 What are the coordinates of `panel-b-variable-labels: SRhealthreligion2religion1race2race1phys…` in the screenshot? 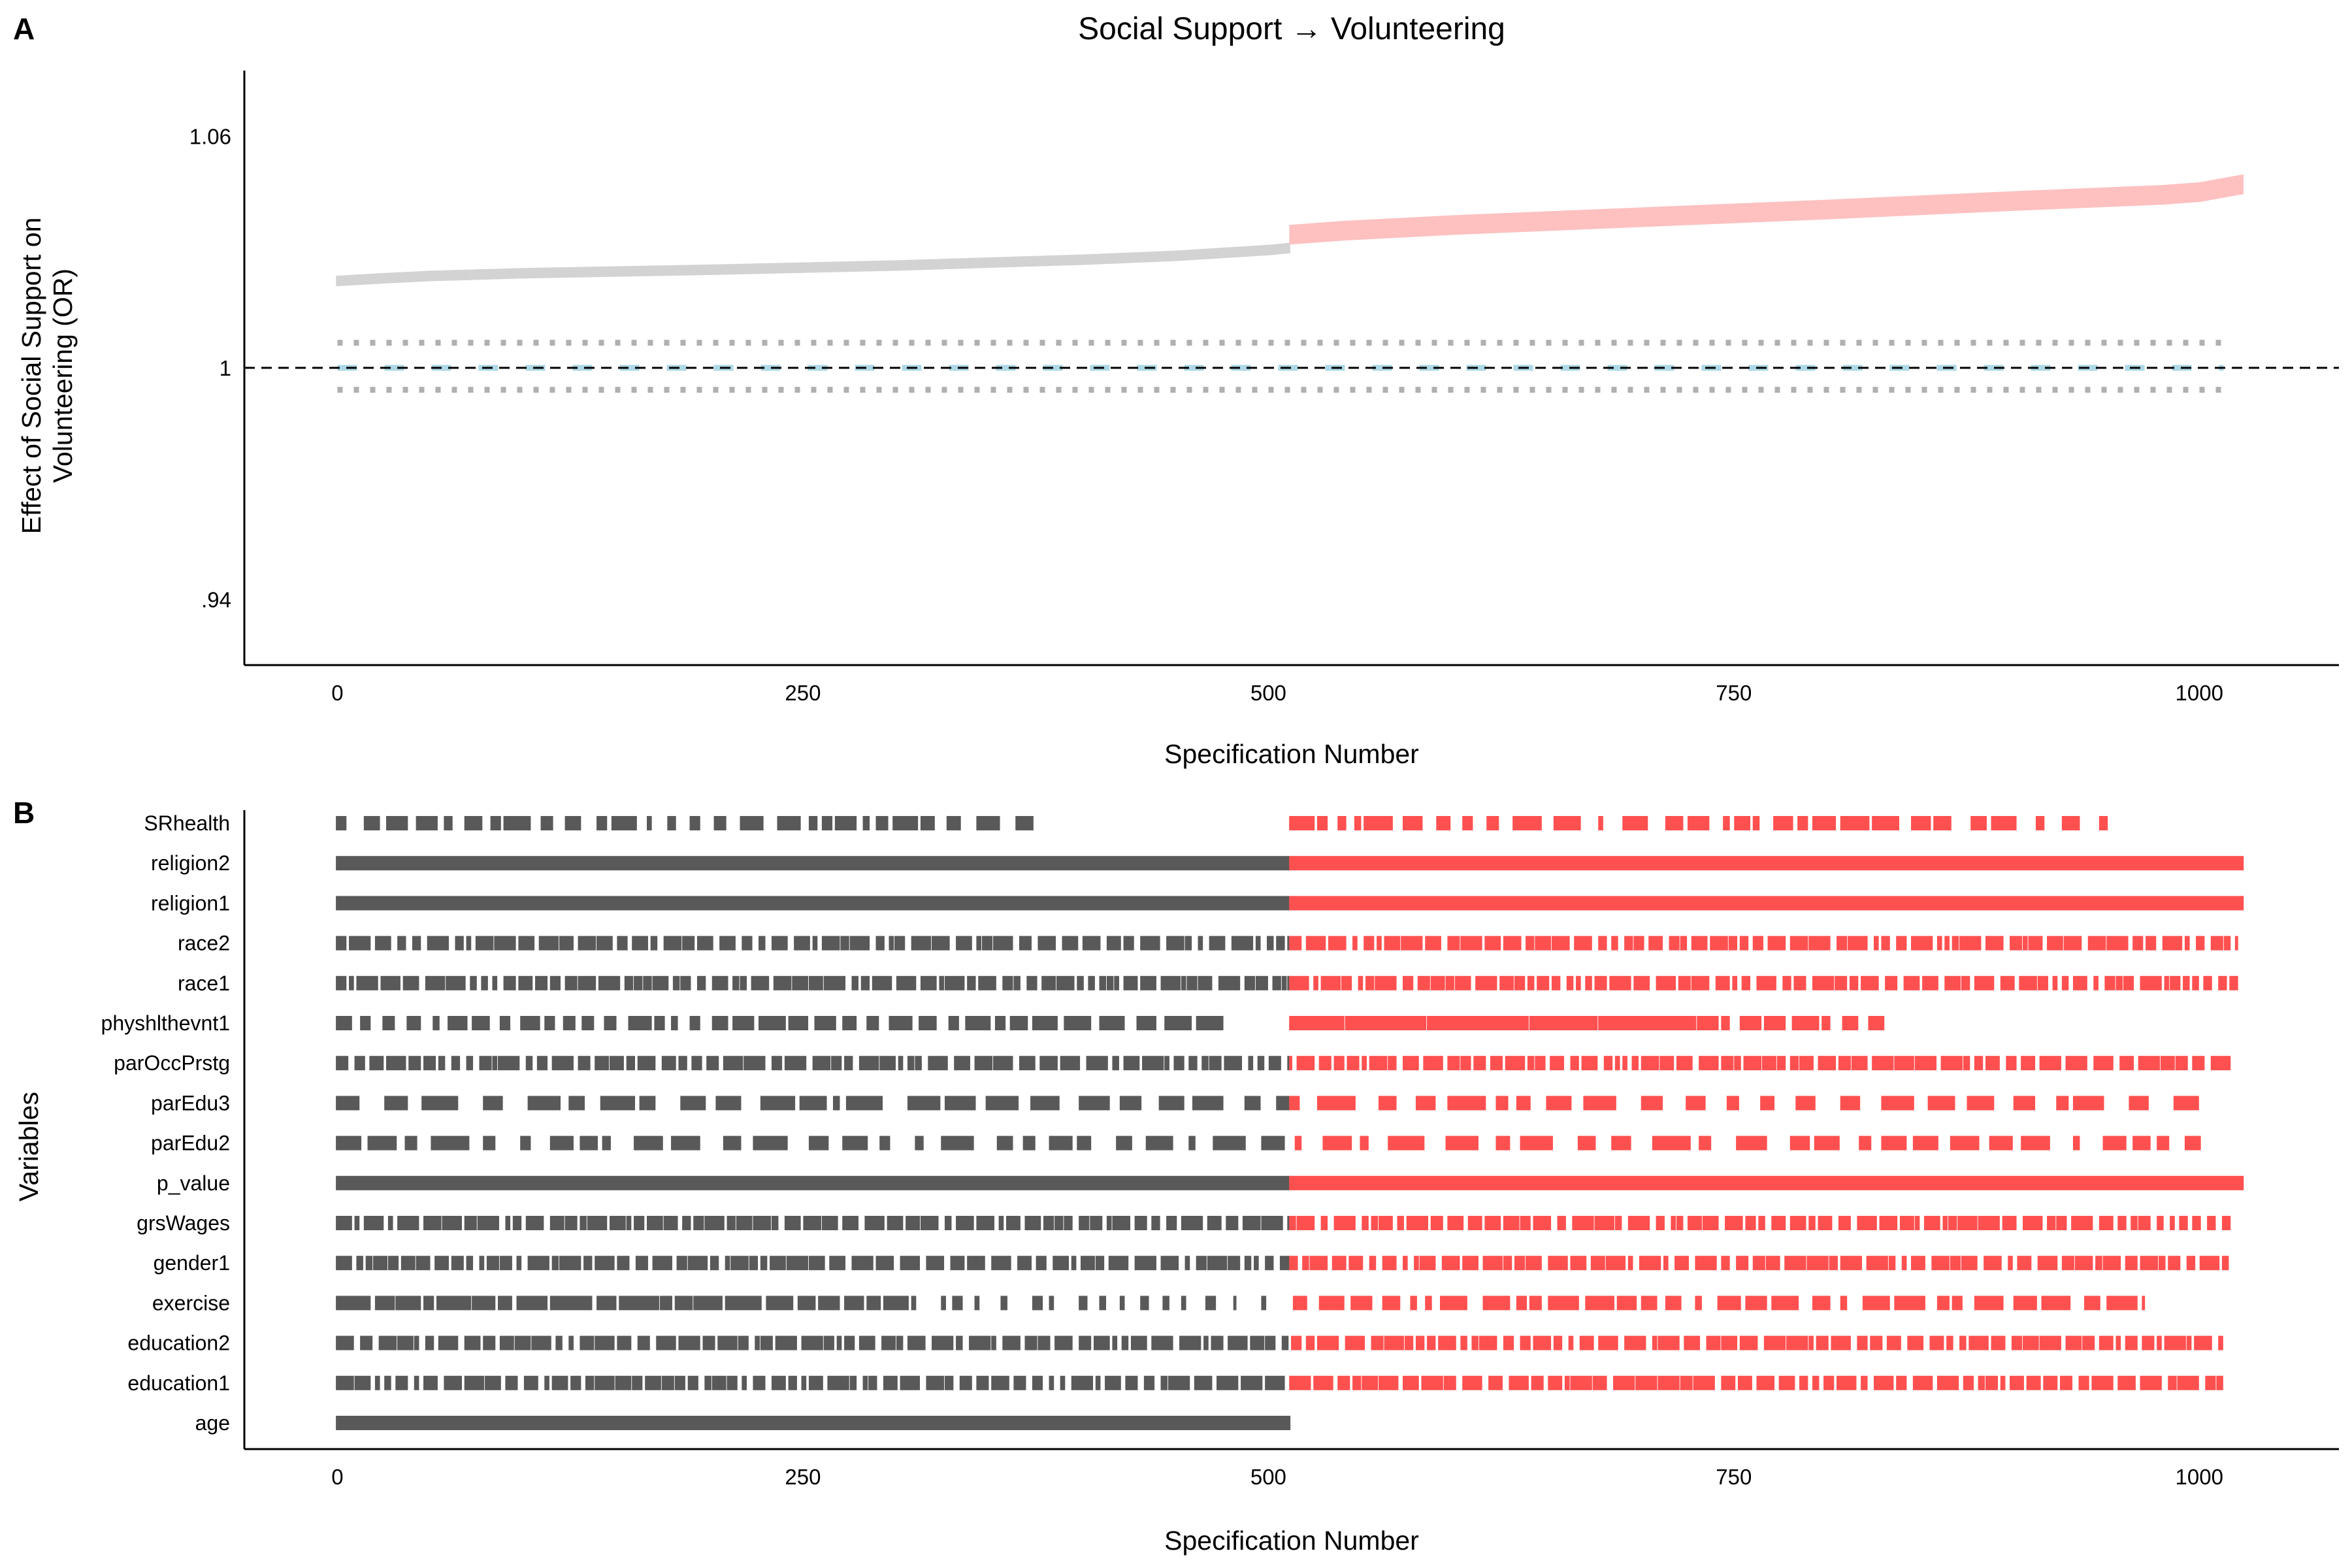 It's located at (165, 1123).